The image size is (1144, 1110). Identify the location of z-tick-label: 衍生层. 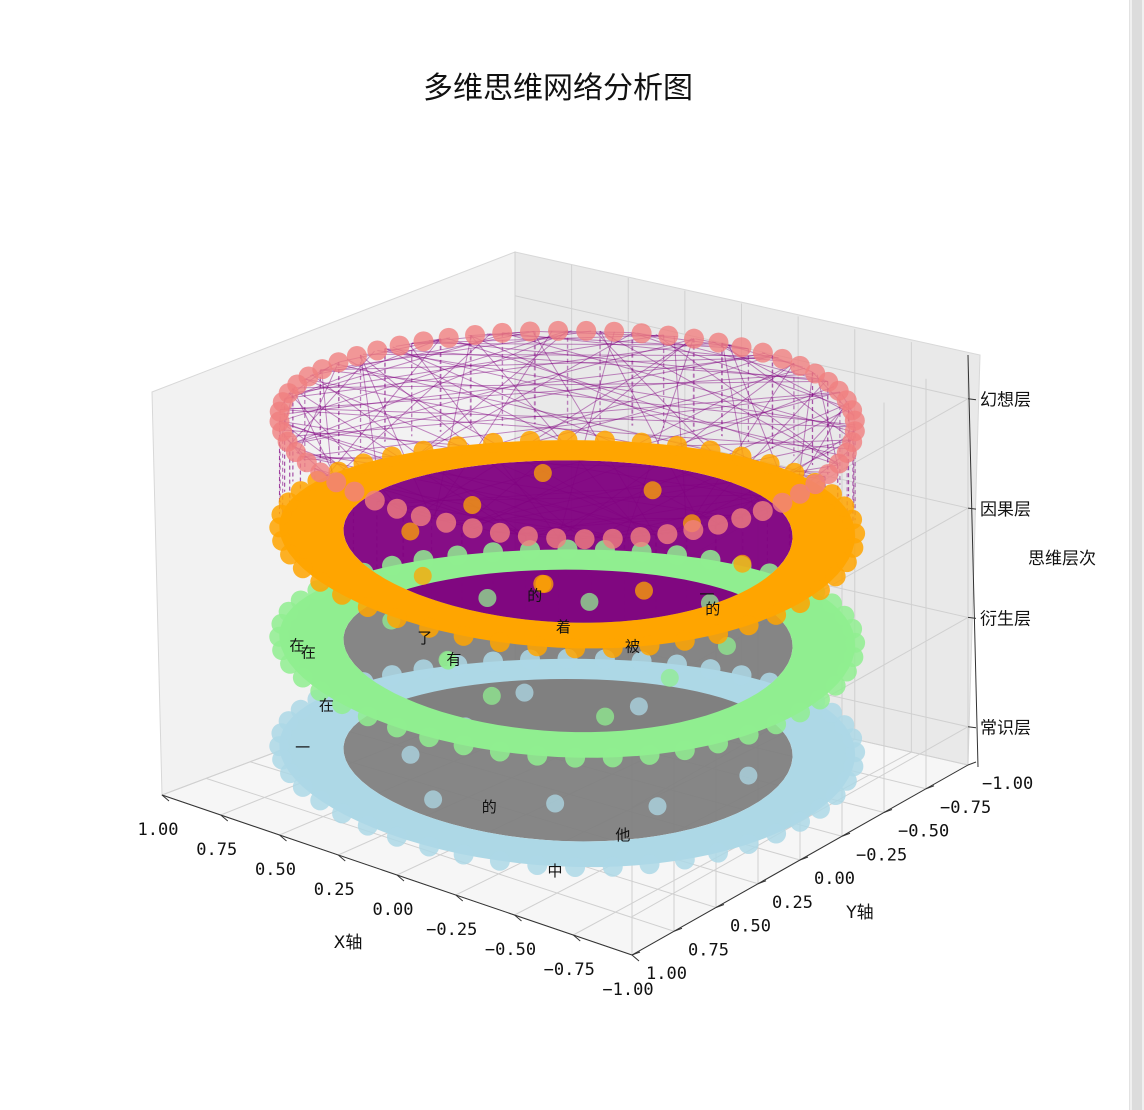
(1005, 619).